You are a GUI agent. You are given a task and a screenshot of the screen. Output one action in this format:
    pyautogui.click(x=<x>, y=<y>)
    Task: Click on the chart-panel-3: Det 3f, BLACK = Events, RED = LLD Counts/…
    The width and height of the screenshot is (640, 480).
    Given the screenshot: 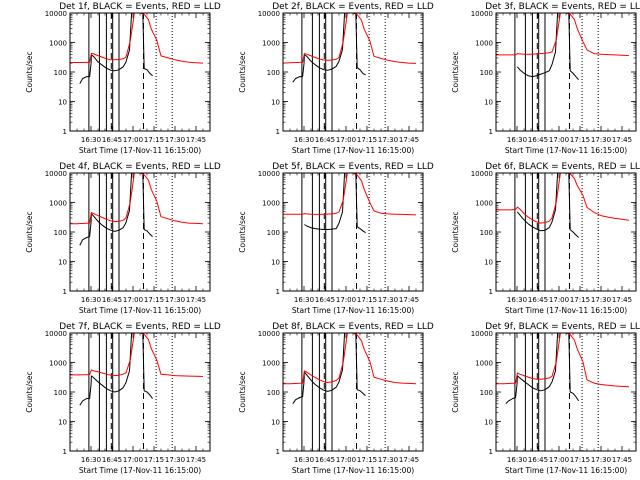 What is the action you would take?
    pyautogui.click(x=545, y=78)
    